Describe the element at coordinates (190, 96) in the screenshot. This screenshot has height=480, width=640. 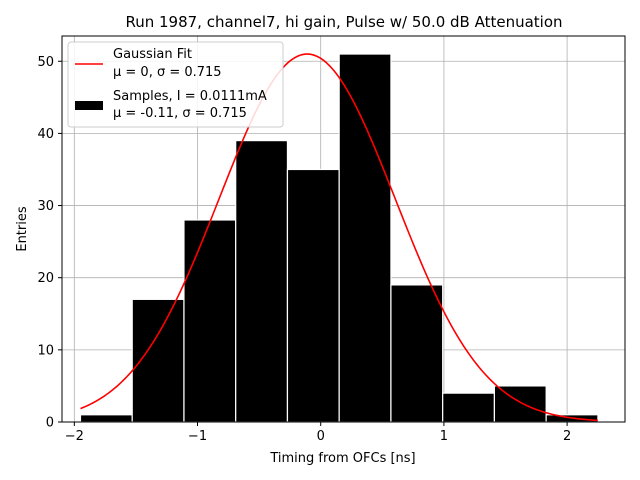
I see `legend-samples-label-1: Samples, I = 0.0111mA` at that location.